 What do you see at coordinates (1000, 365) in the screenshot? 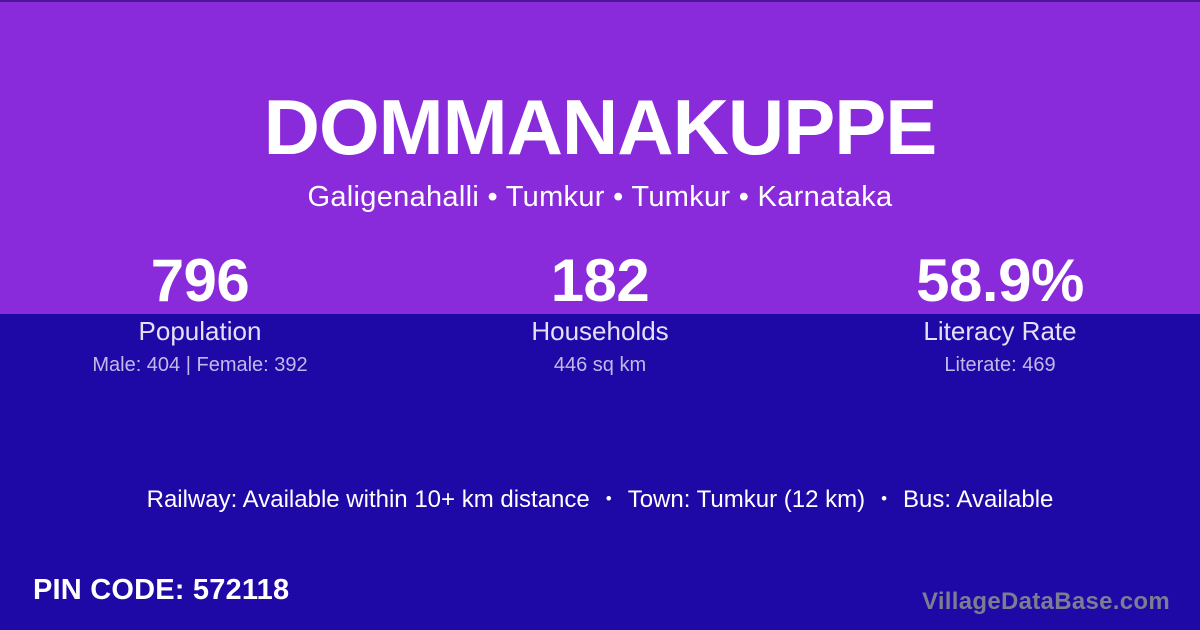
I see `literacy-detail: Literate: 469` at bounding box center [1000, 365].